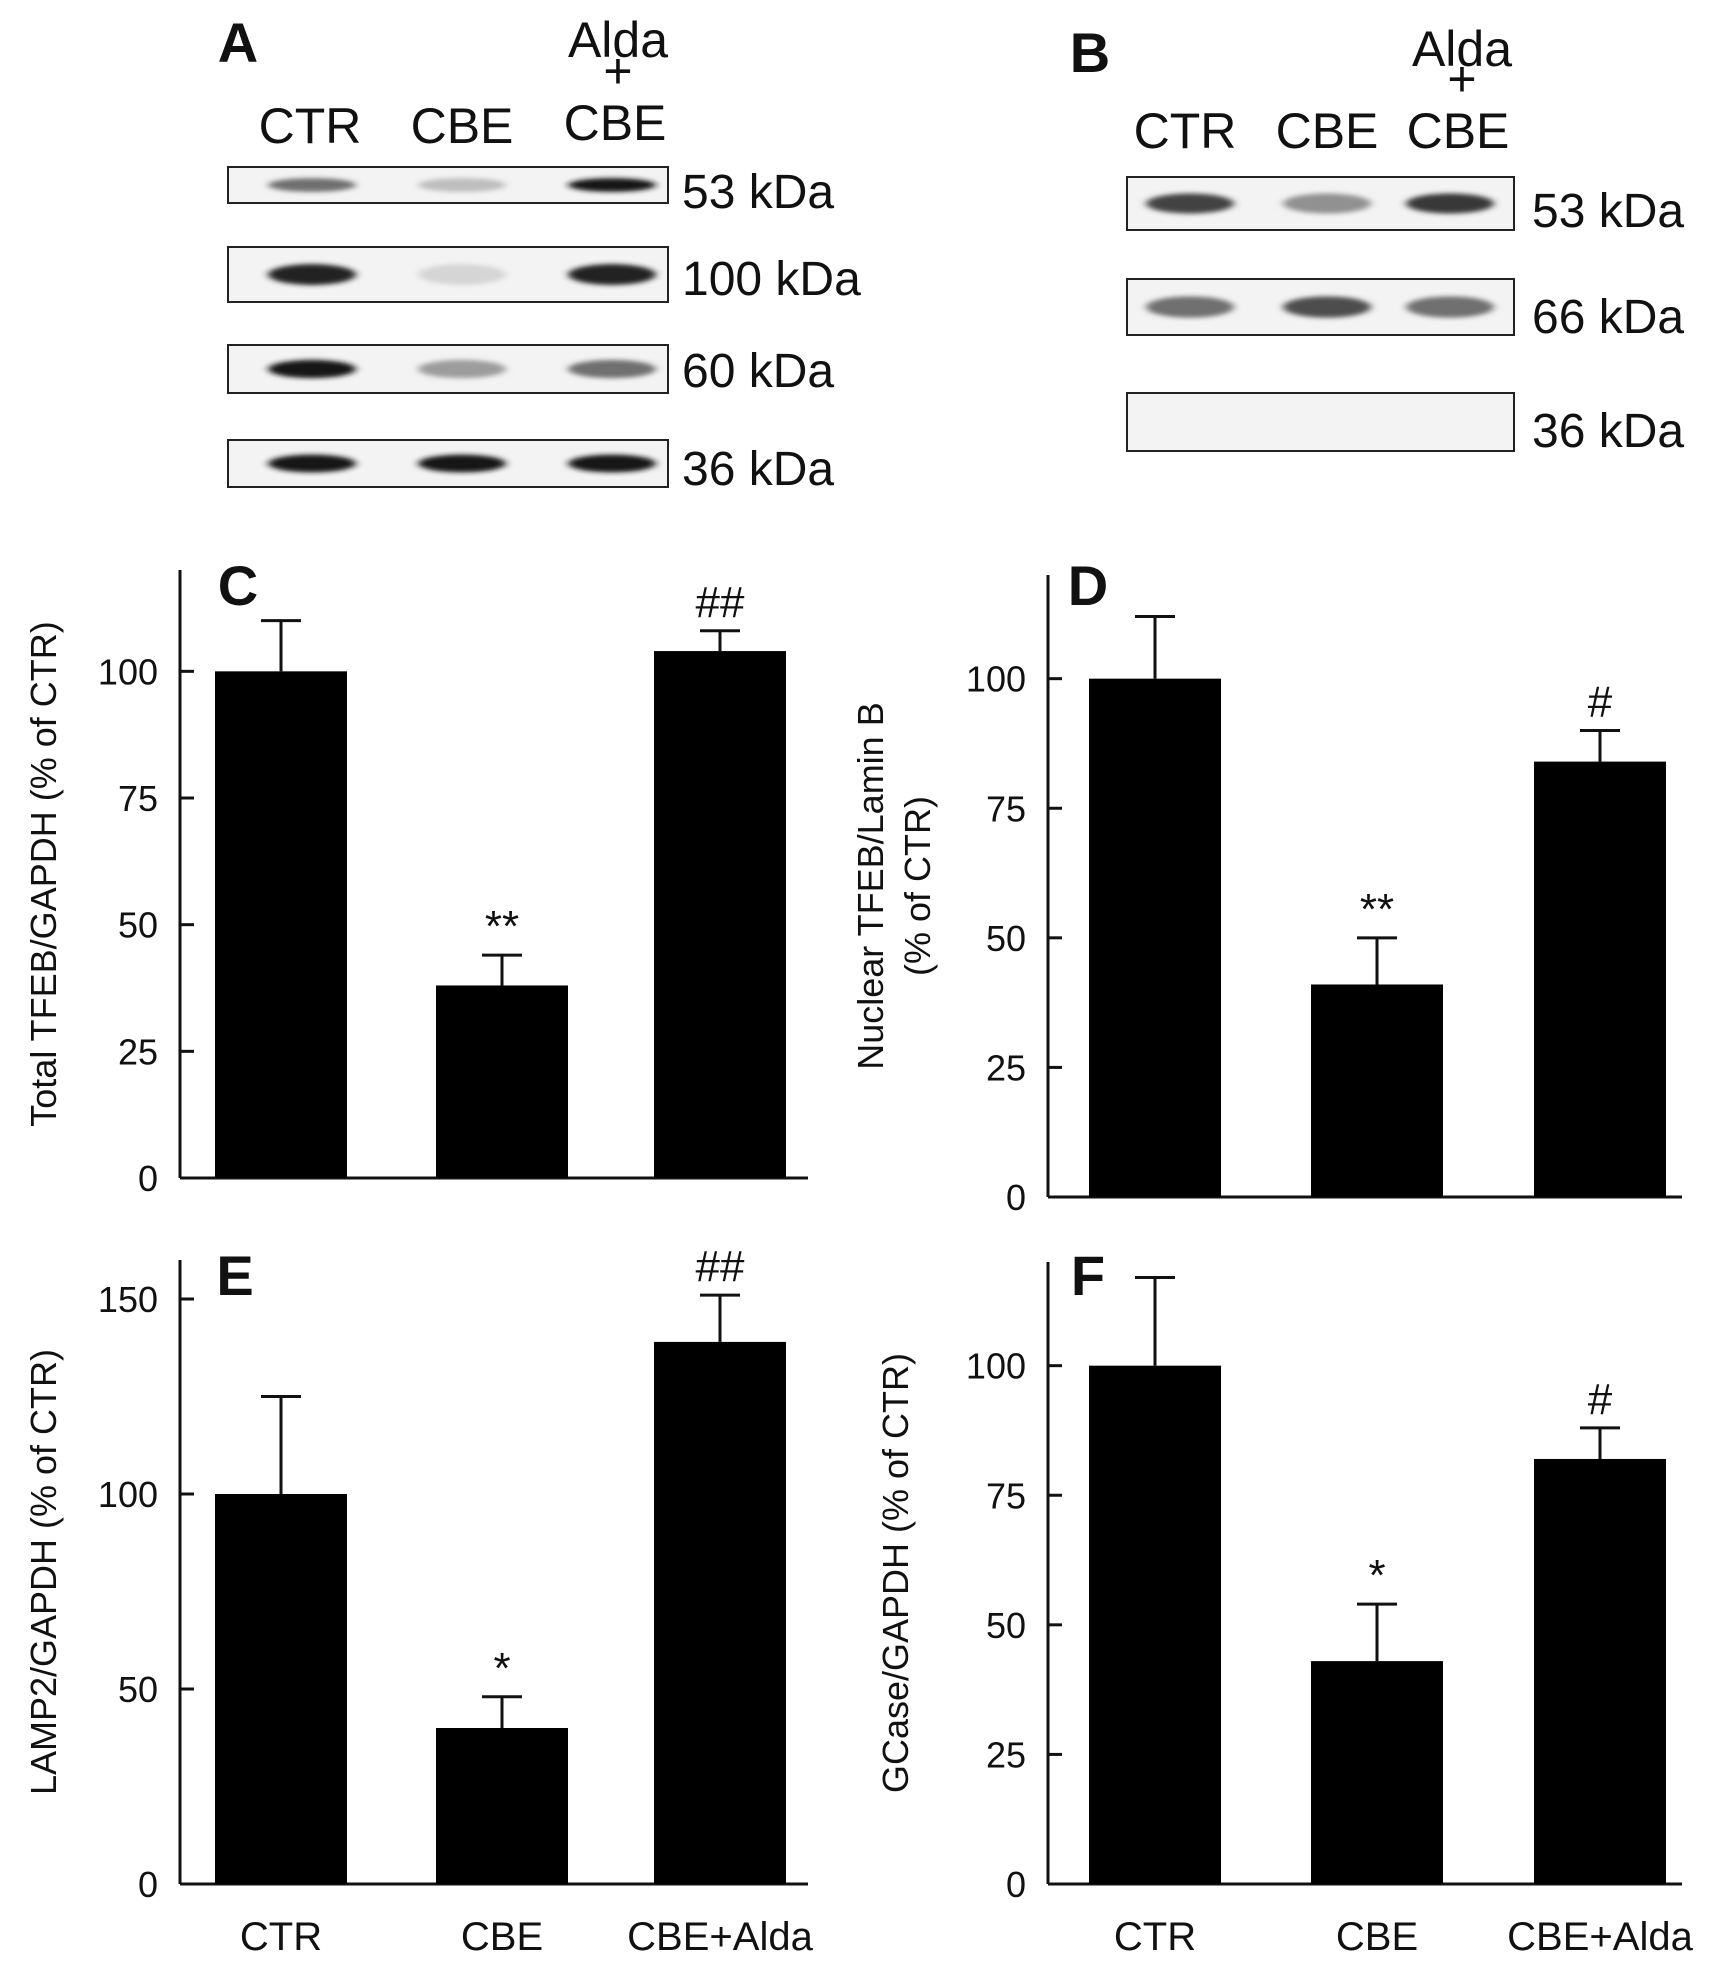 Image resolution: width=1716 pixels, height=1967 pixels. Describe the element at coordinates (1405, 311) in the screenshot. I see `blot-row: Lamin B66 kDa` at that location.